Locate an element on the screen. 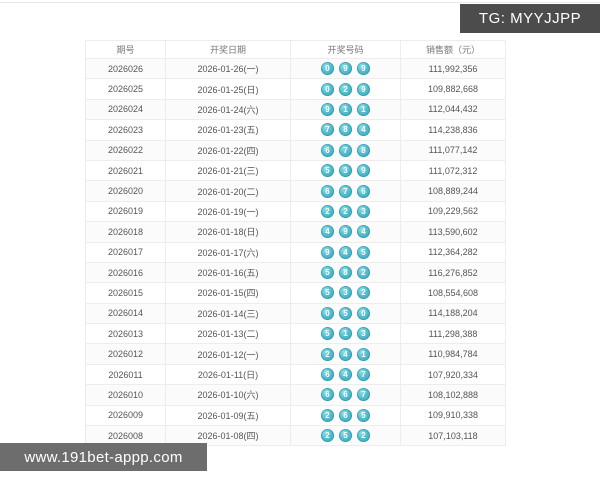  header-sales-amount: 销售额（元） is located at coordinates (453, 49).